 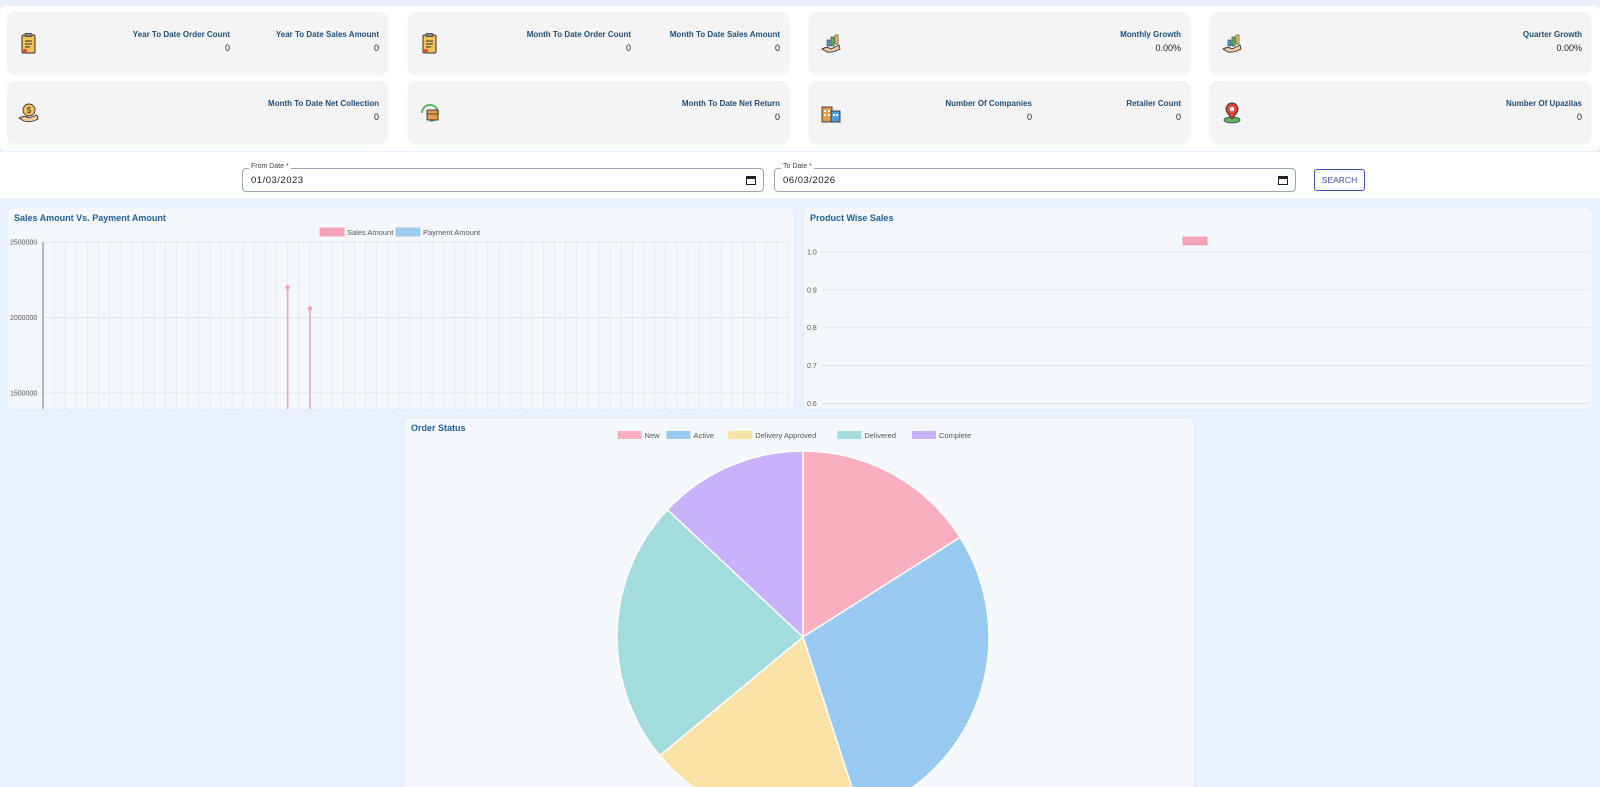 I want to click on ytd-sales-amount: Year To Date Sales Amount 0, so click(x=327, y=41).